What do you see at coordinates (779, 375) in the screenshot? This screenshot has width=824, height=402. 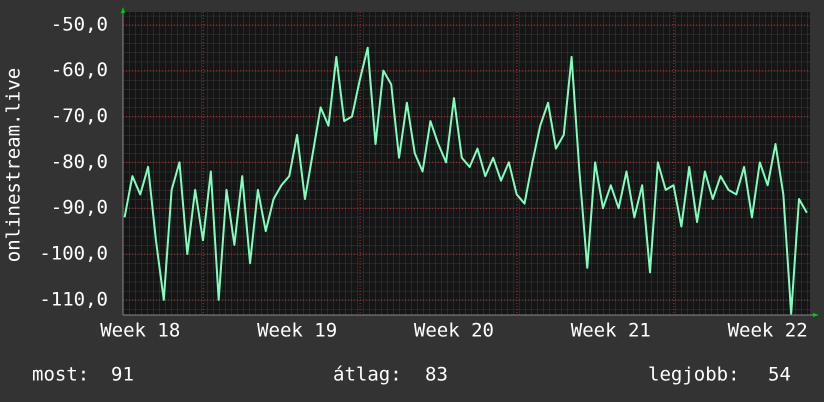 I see `stat-value: 54` at bounding box center [779, 375].